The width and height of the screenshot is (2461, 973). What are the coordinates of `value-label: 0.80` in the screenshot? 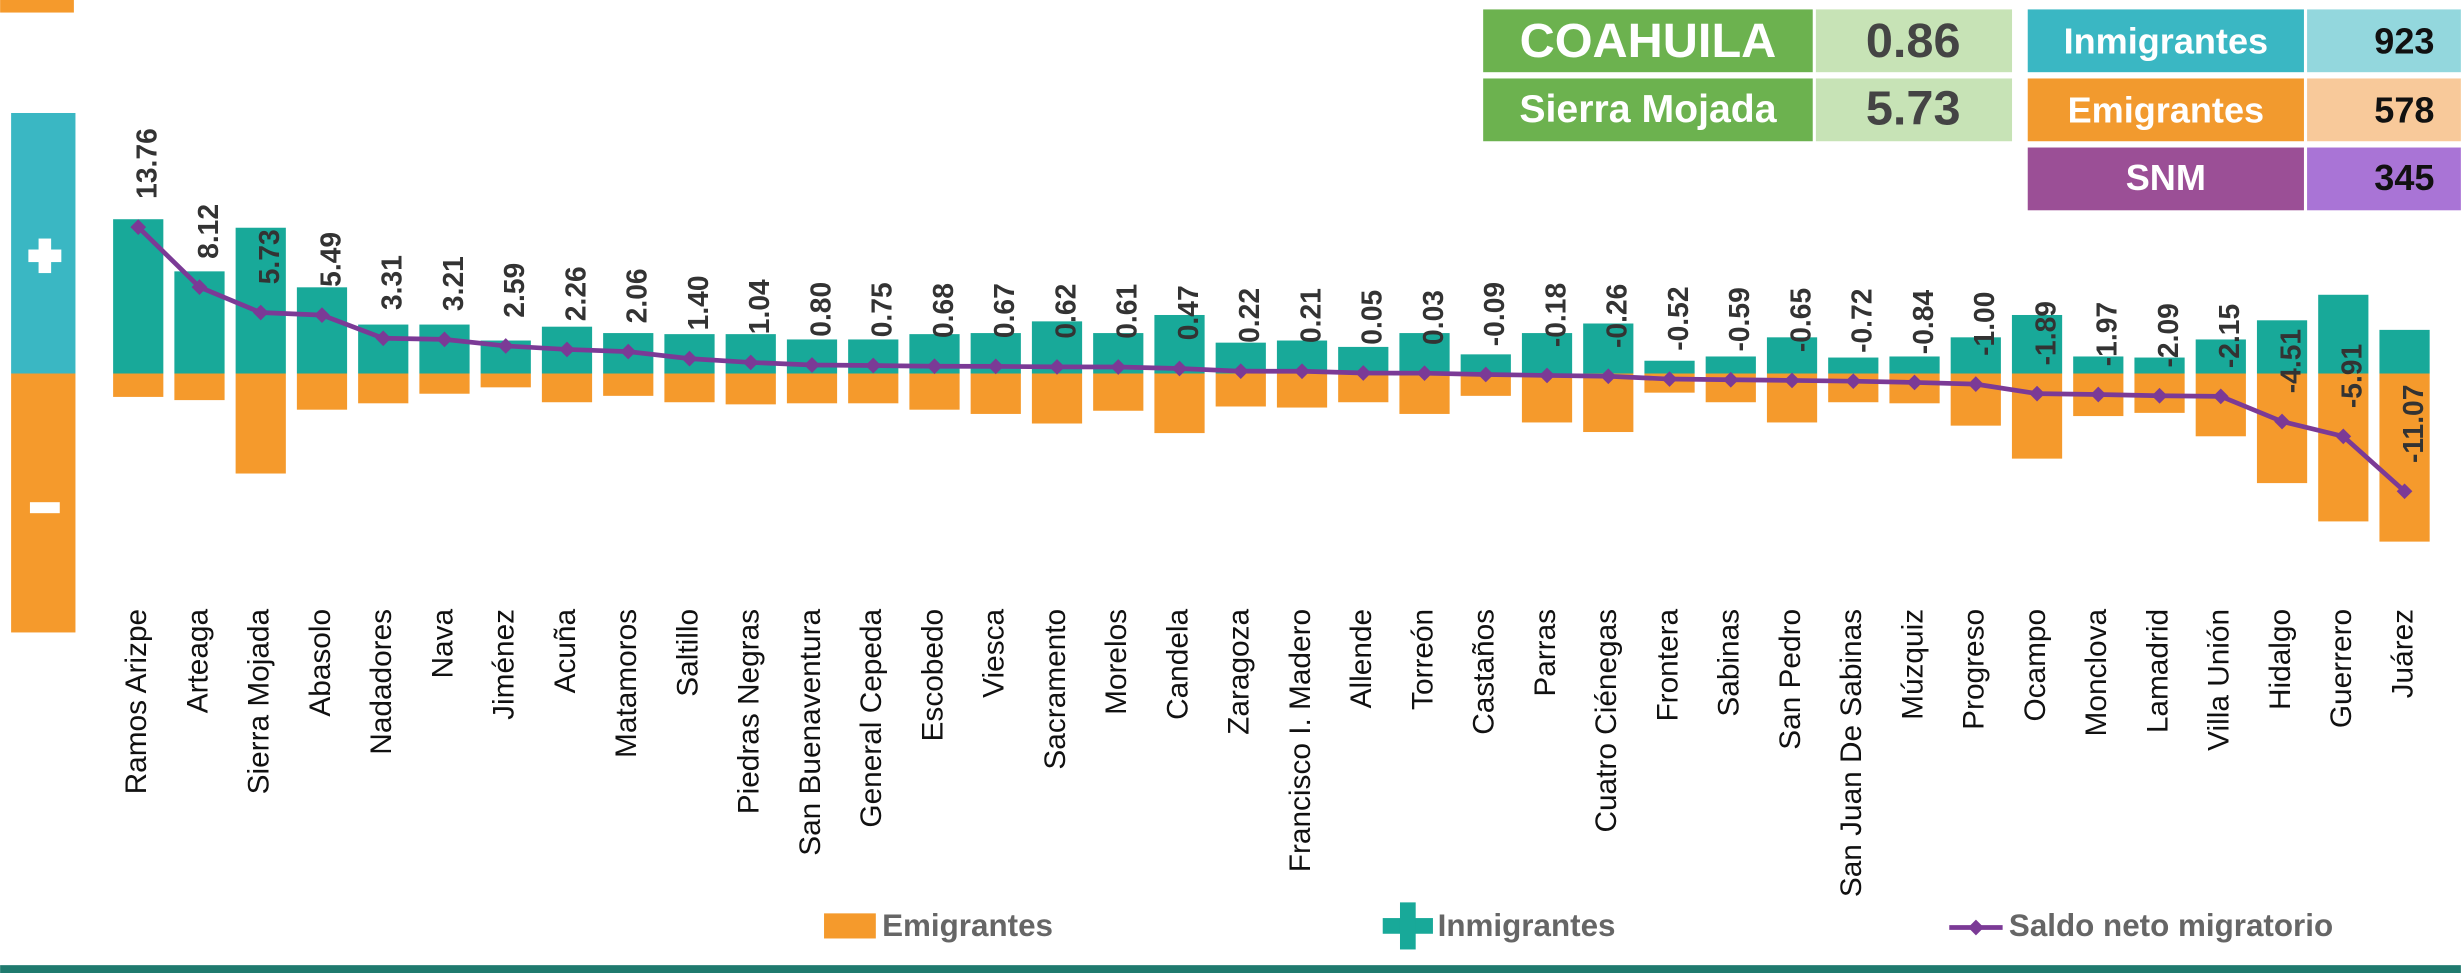 It's located at (820, 309).